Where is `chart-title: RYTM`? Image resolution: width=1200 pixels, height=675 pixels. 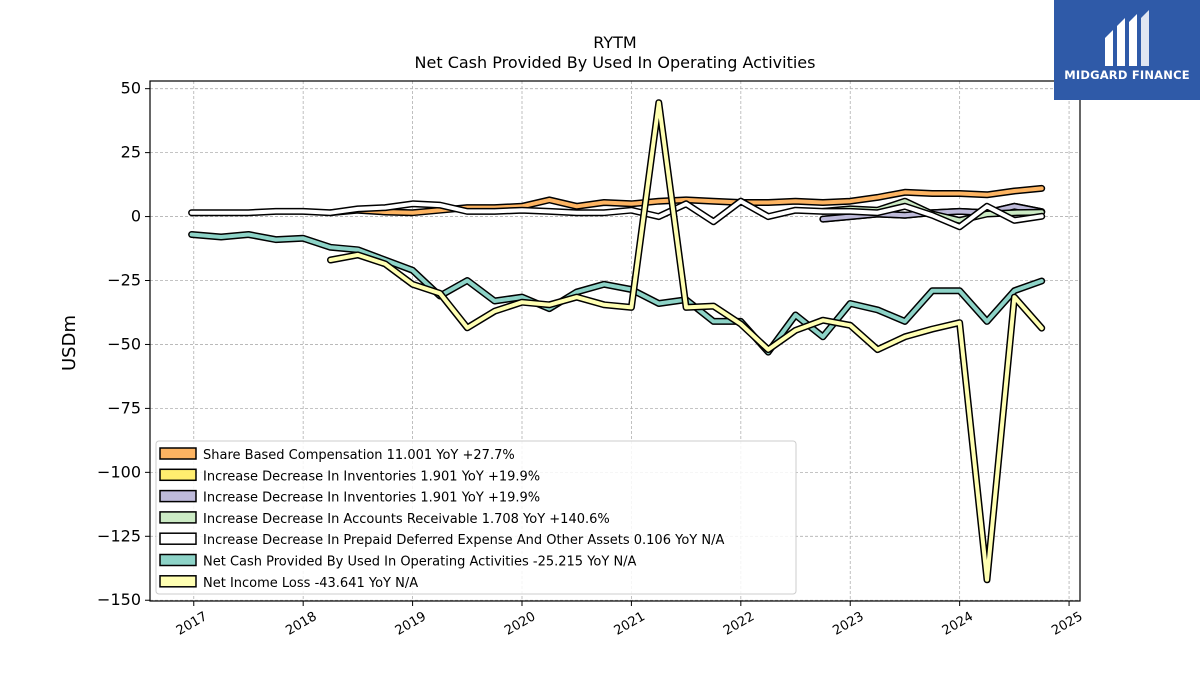 chart-title: RYTM is located at coordinates (614, 42).